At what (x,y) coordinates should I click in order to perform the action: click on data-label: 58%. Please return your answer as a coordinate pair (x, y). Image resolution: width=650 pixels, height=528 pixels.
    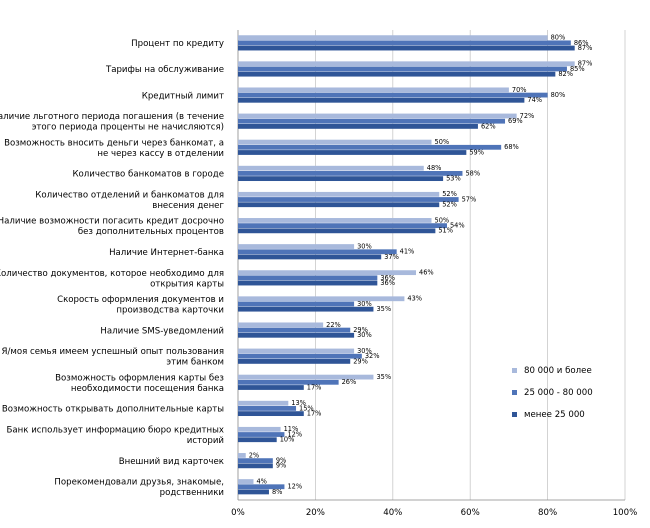
    Looking at the image, I should click on (472, 173).